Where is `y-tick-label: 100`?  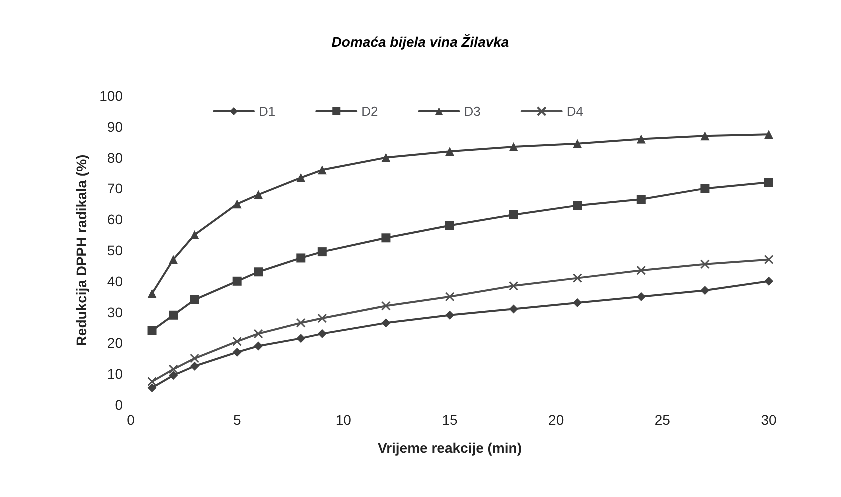
y-tick-label: 100 is located at coordinates (112, 96).